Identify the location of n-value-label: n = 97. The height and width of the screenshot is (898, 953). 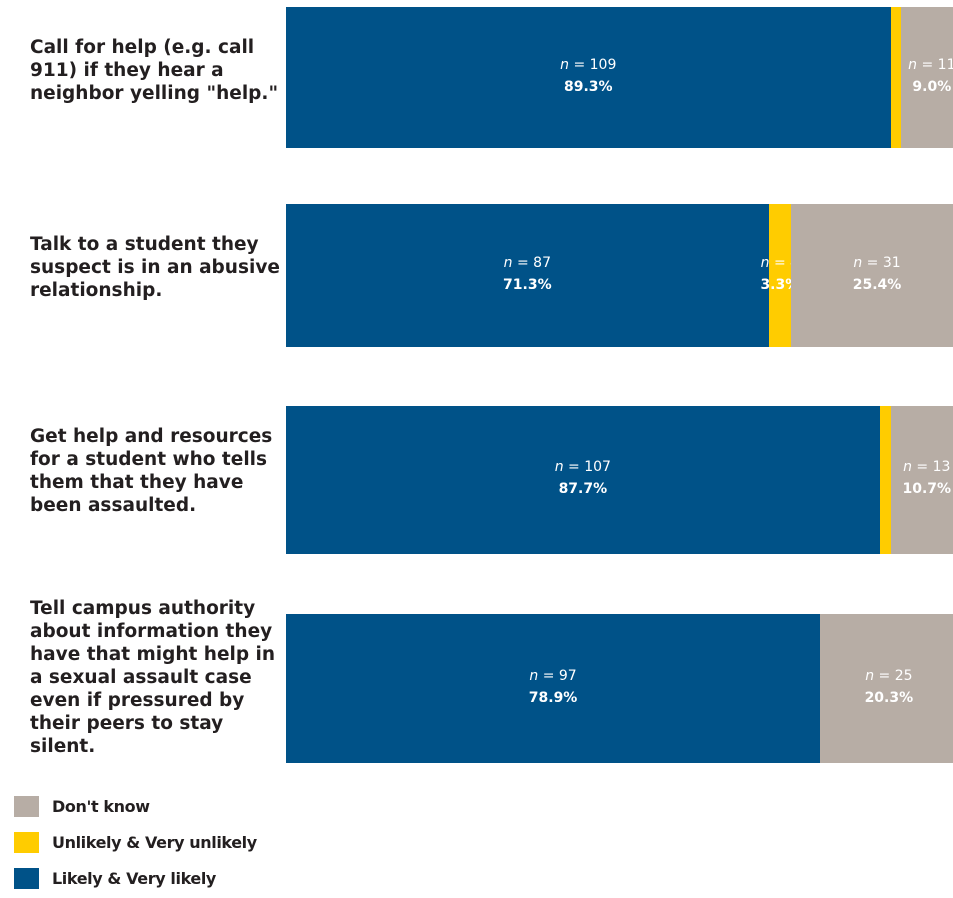
(553, 675).